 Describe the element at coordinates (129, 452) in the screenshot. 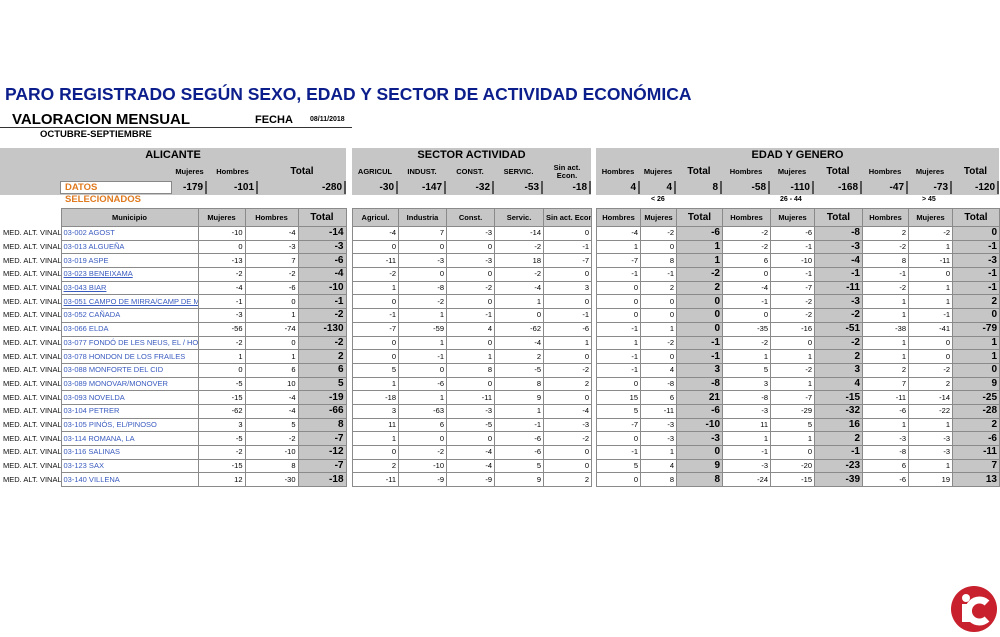

I see `municipio-link: 03-116 SALINAS` at that location.